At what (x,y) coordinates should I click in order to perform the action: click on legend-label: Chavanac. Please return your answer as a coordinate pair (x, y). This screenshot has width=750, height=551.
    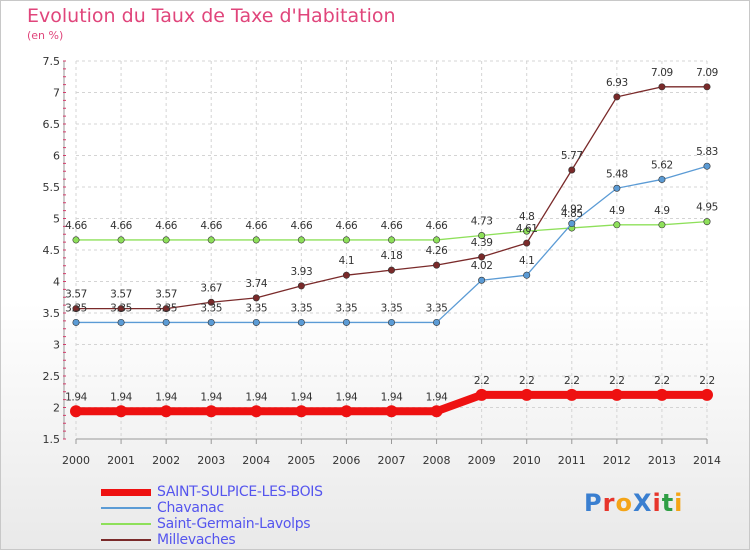
    Looking at the image, I should click on (190, 508).